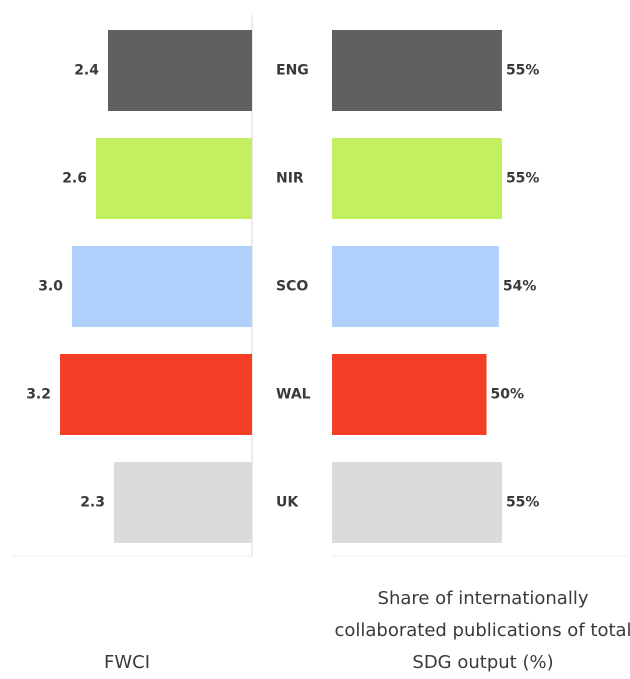  I want to click on data-label: 3.2, so click(38, 395).